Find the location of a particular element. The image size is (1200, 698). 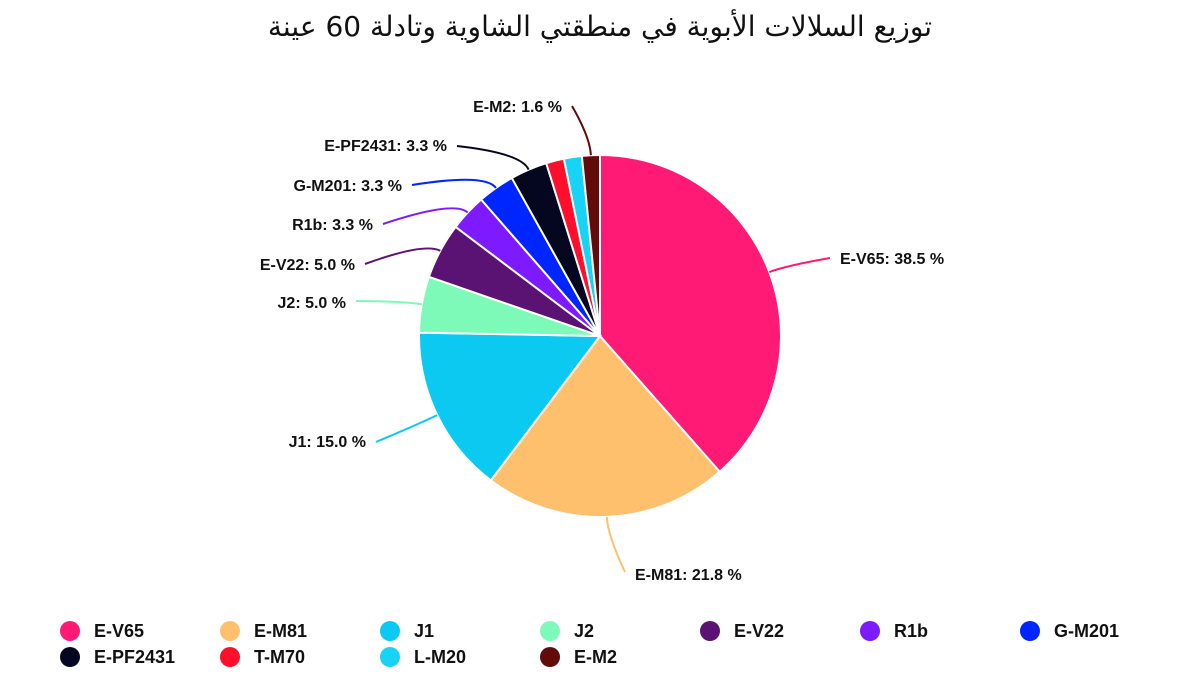

legend-item-e-pf2431: E-PF2431 is located at coordinates (117, 657).